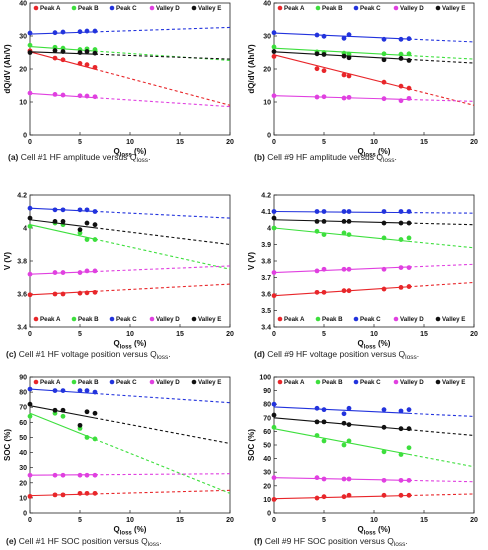 The width and height of the screenshot is (488, 550). Describe the element at coordinates (267, 37) in the screenshot. I see `y-tick-label: 30` at that location.